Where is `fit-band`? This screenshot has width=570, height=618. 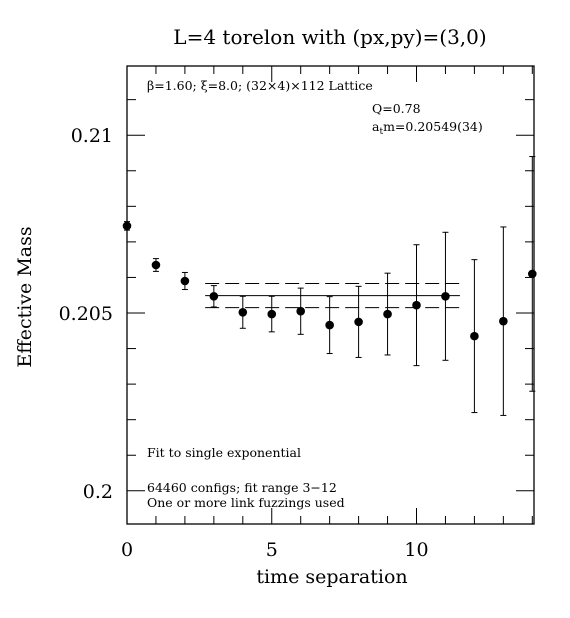 fit-band is located at coordinates (332, 295).